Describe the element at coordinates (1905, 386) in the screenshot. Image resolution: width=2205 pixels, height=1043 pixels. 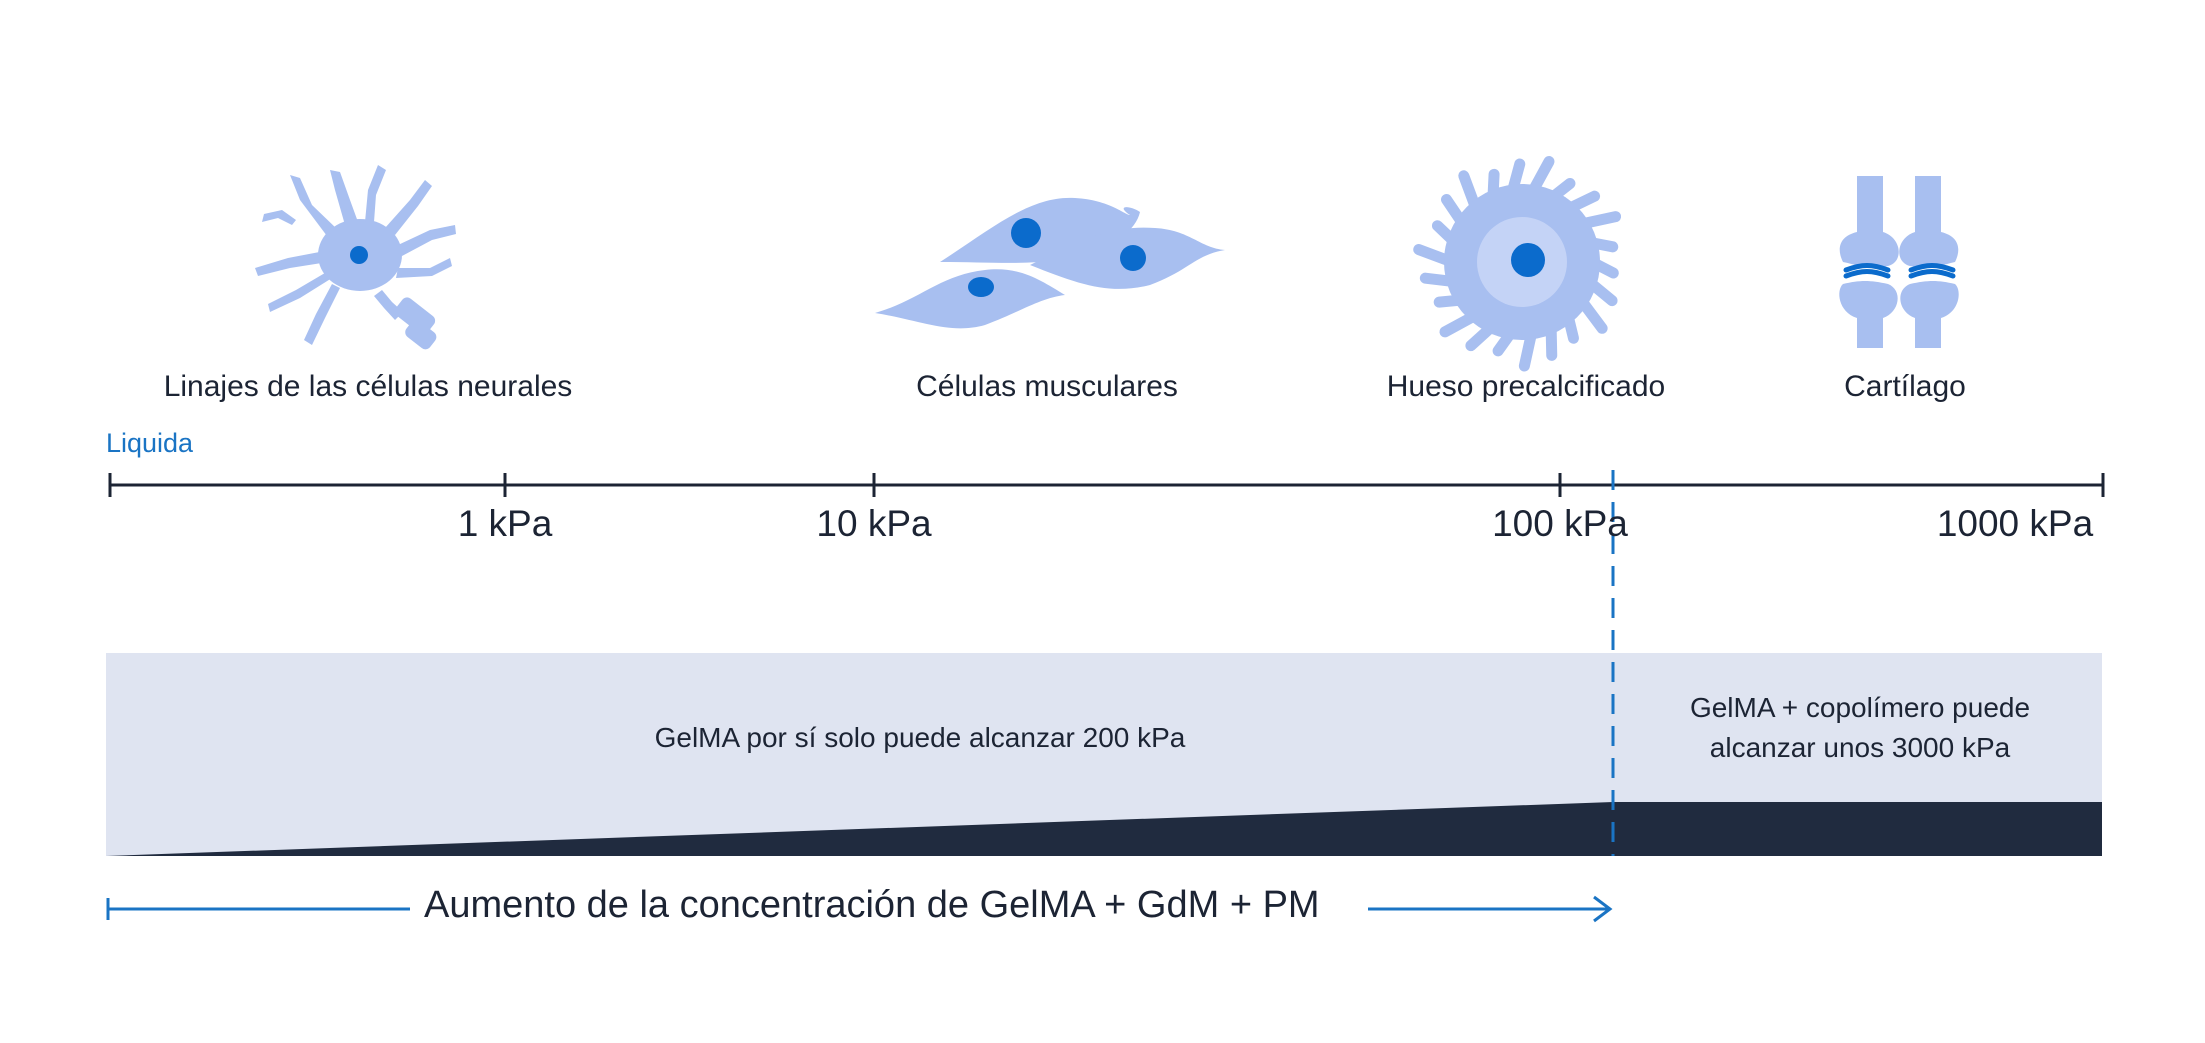
I see `cell-label-cartilage: Cartílago` at that location.